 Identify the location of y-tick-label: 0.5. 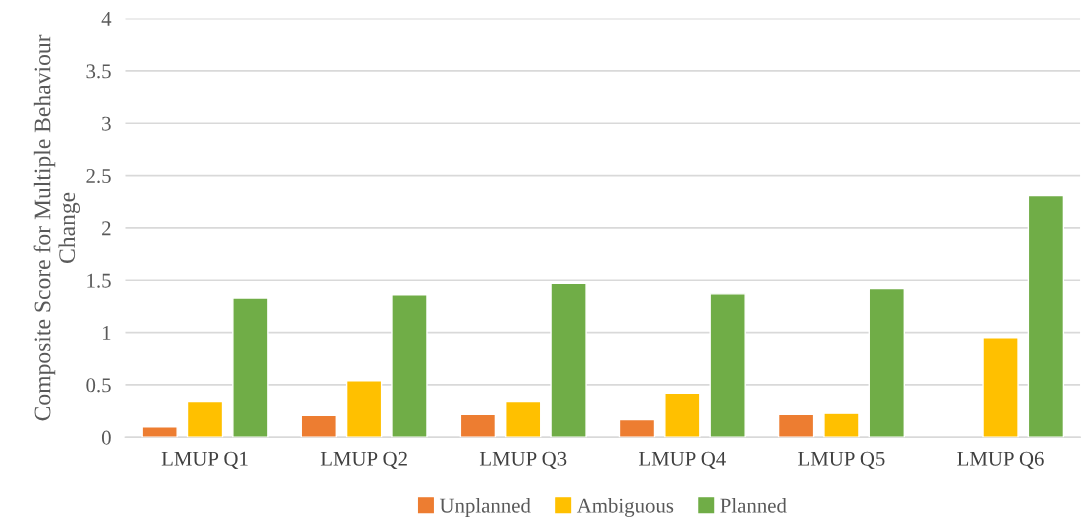
(98, 385).